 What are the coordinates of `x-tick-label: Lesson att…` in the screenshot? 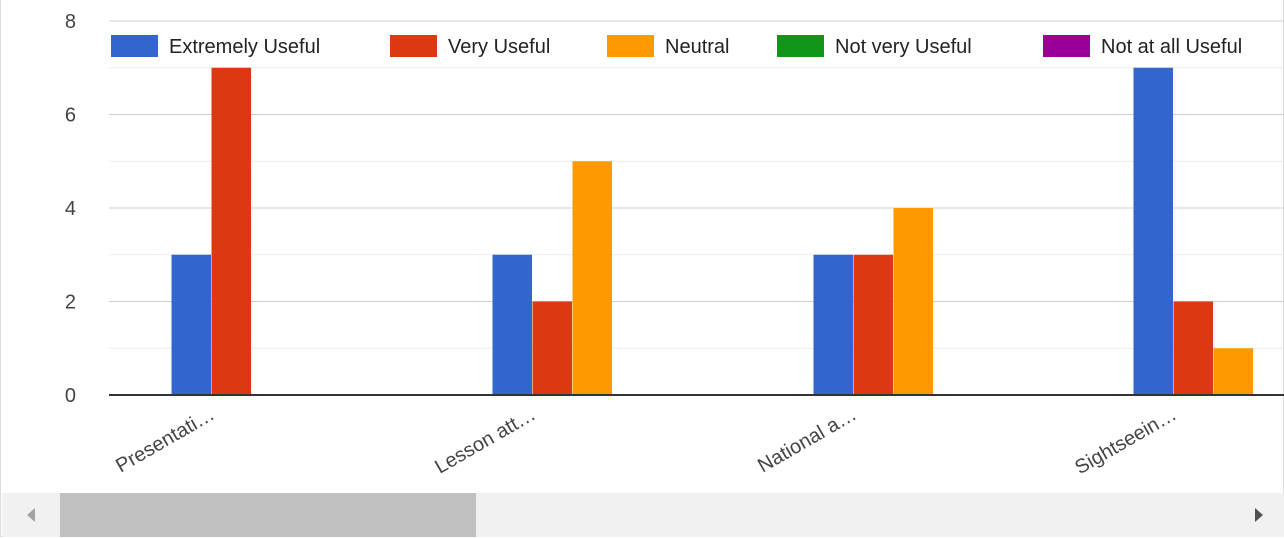 It's located at (485, 440).